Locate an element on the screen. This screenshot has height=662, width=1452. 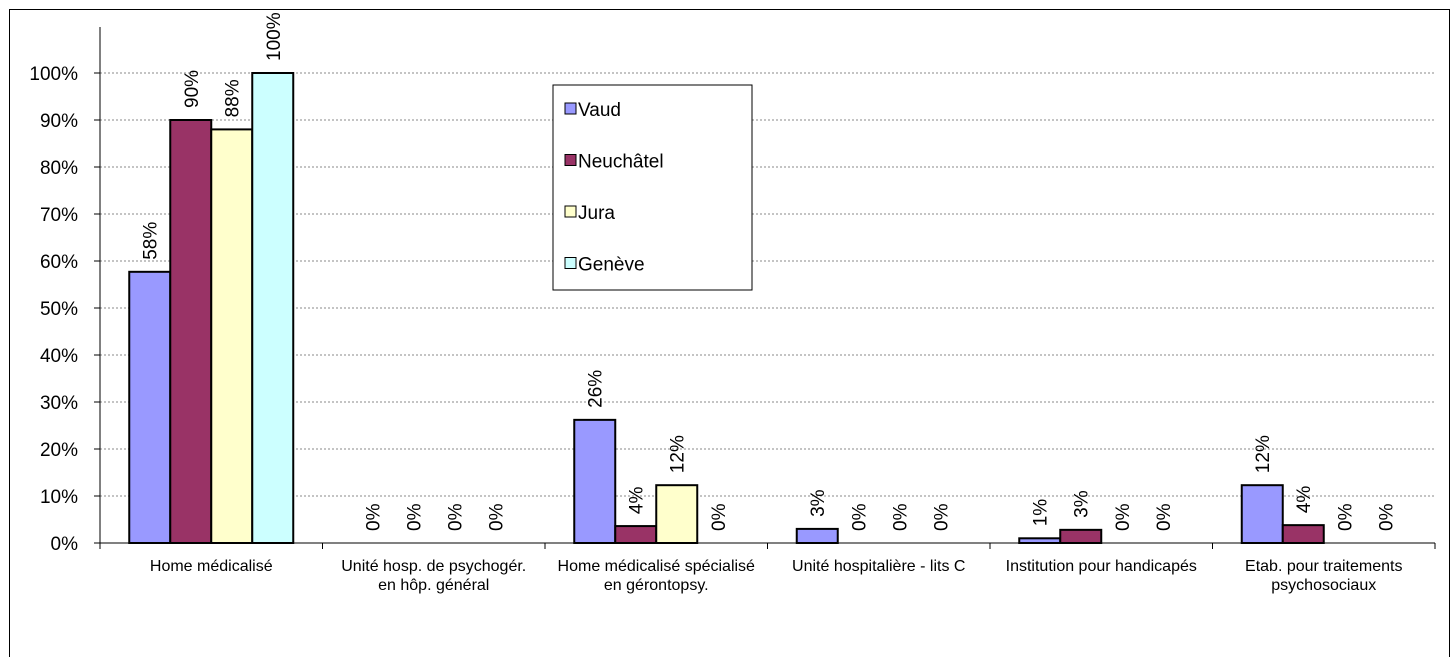
value-label: 1% is located at coordinates (1041, 513).